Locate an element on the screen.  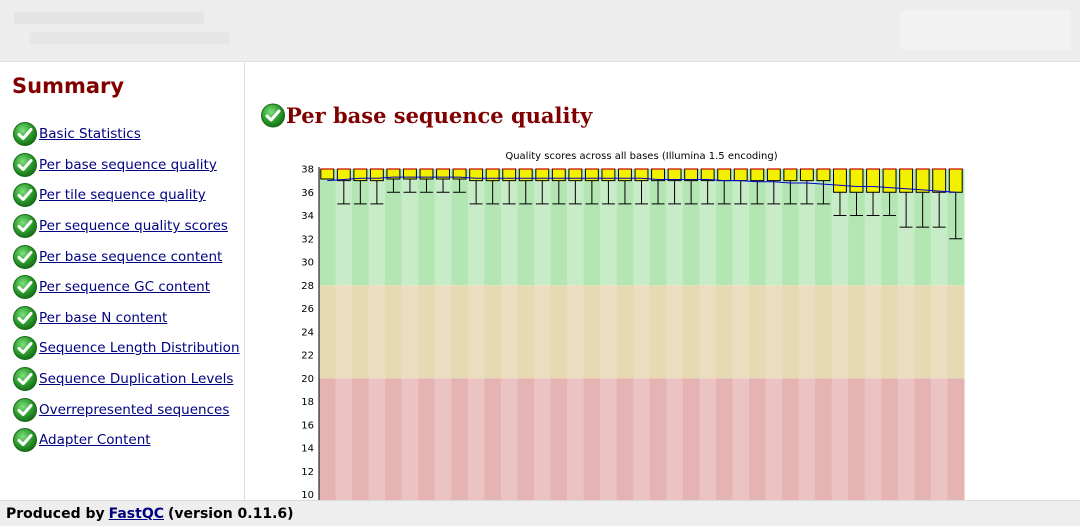
y-tick-label: 12 is located at coordinates (307, 472).